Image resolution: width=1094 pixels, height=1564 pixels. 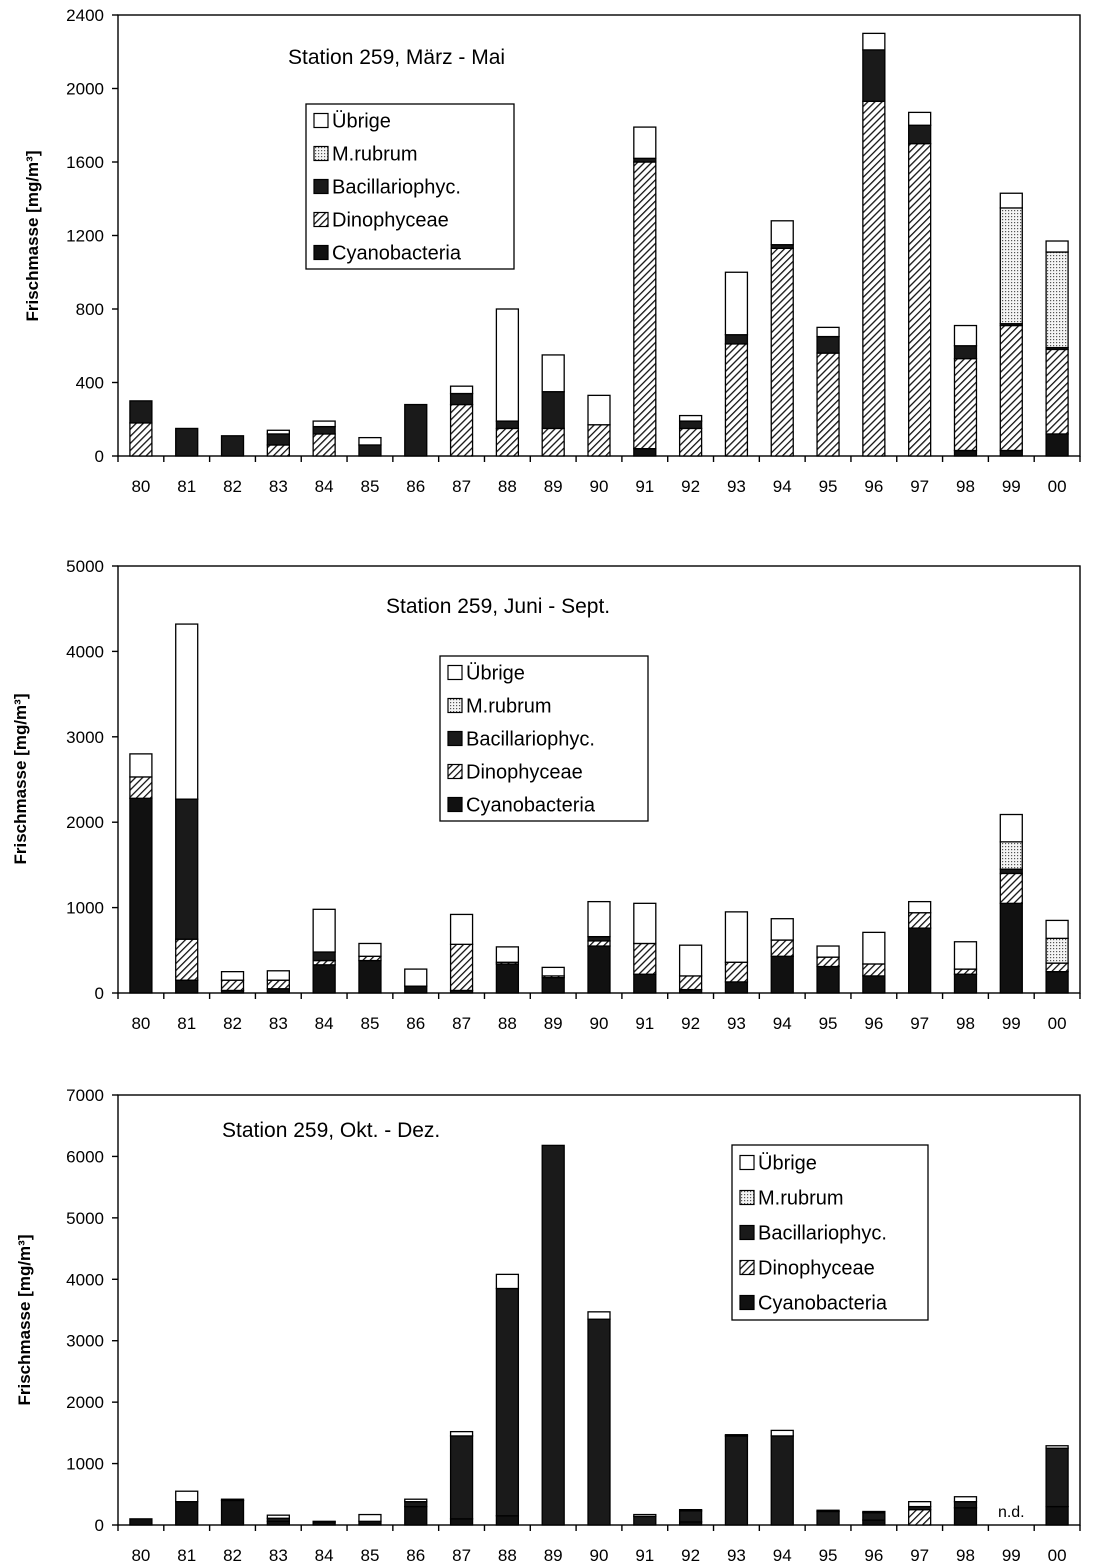 What do you see at coordinates (736, 1023) in the screenshot?
I see `x-tick-label: 93` at bounding box center [736, 1023].